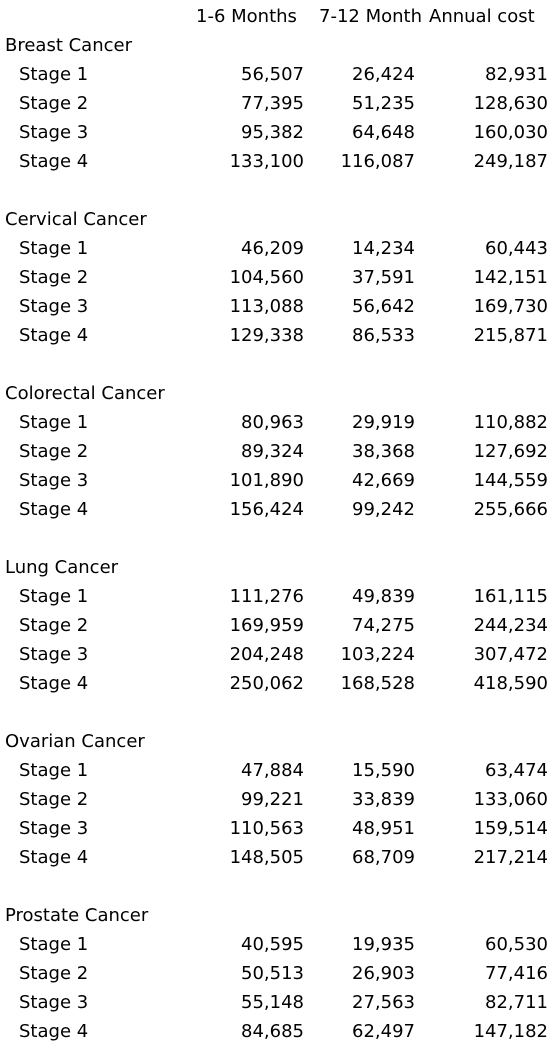  Describe the element at coordinates (383, 799) in the screenshot. I see `cost-7-12-month: 33,839` at that location.